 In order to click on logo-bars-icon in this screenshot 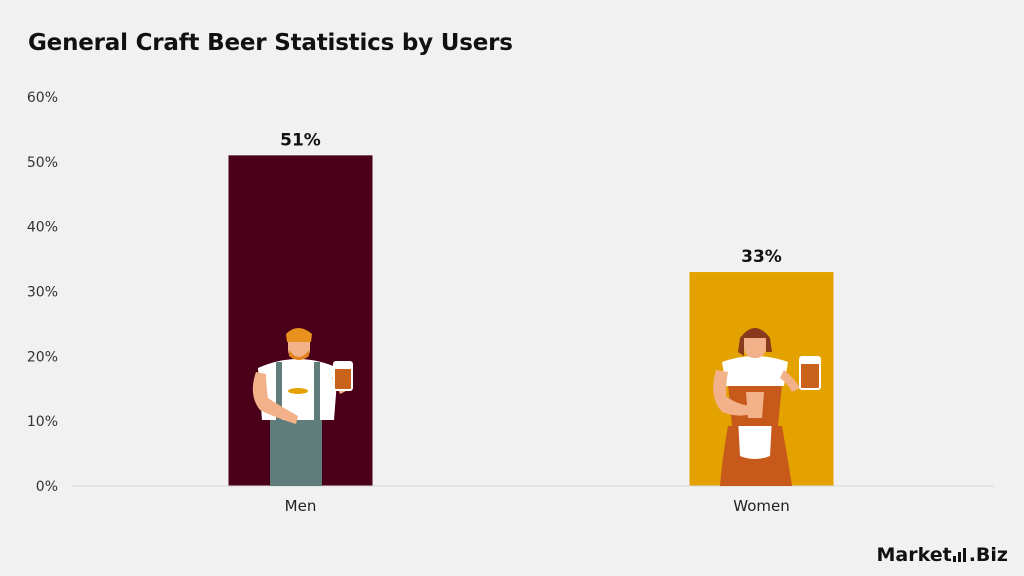, I will do `click(960, 555)`.